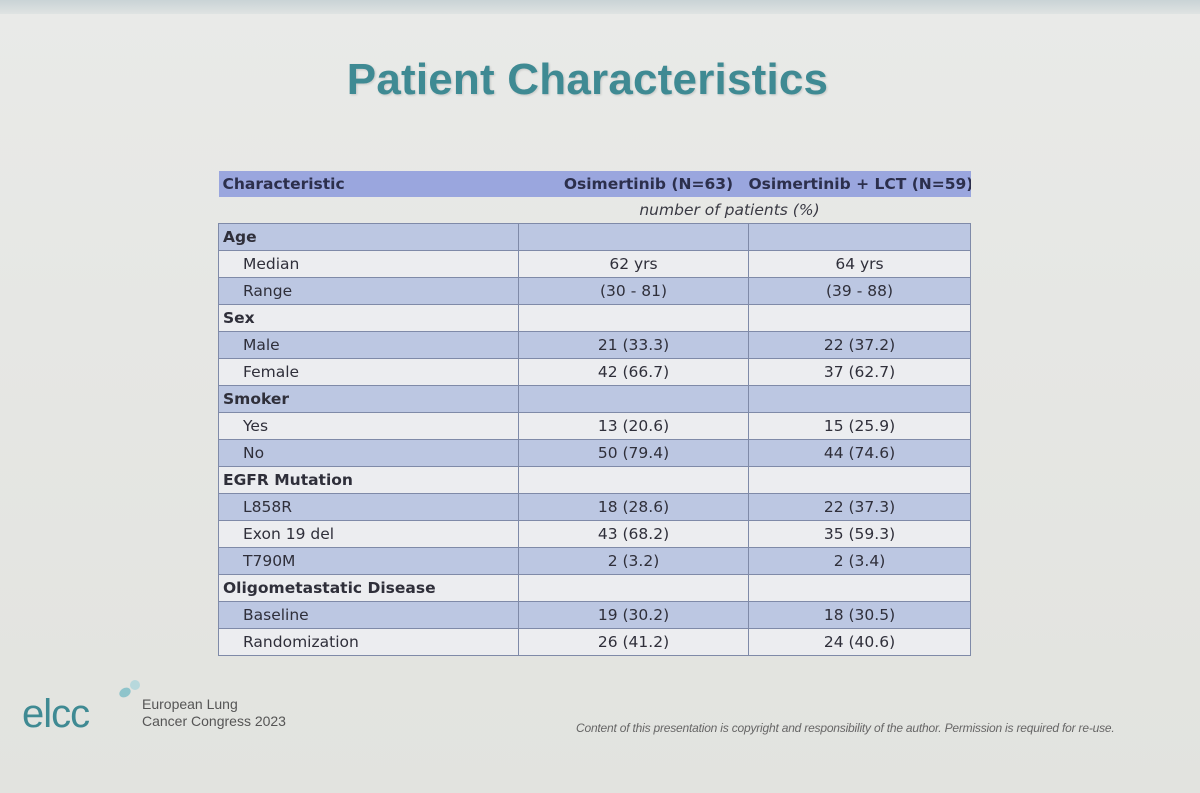  Describe the element at coordinates (368, 615) in the screenshot. I see `row-label: Baseline` at that location.